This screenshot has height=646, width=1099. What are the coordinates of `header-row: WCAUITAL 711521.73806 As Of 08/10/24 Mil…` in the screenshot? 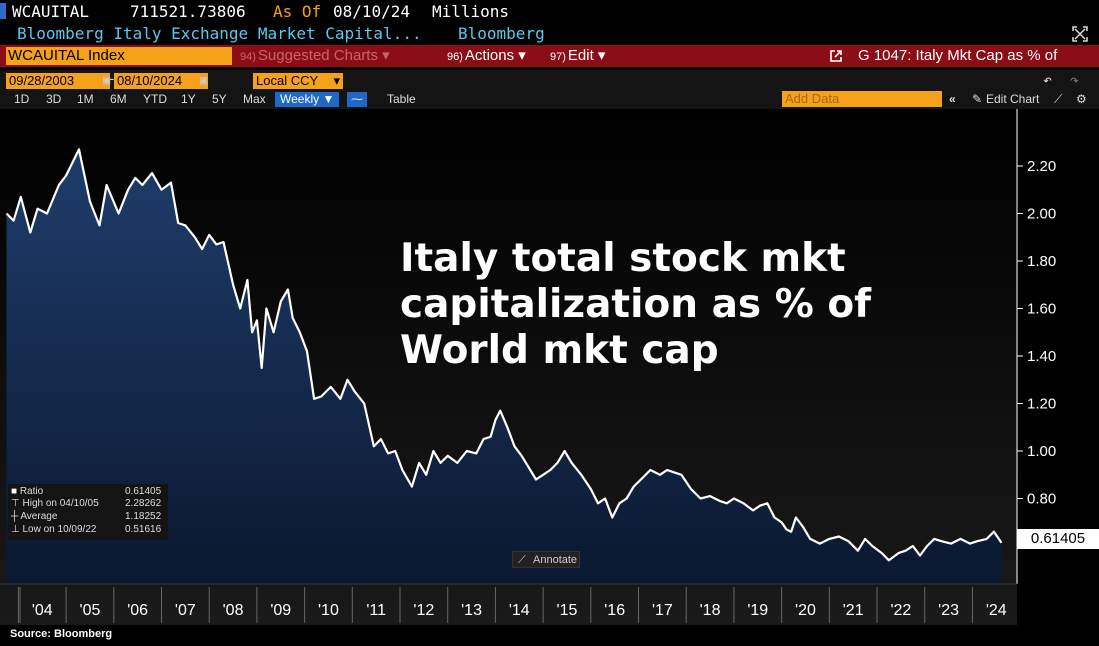 It's located at (549, 11).